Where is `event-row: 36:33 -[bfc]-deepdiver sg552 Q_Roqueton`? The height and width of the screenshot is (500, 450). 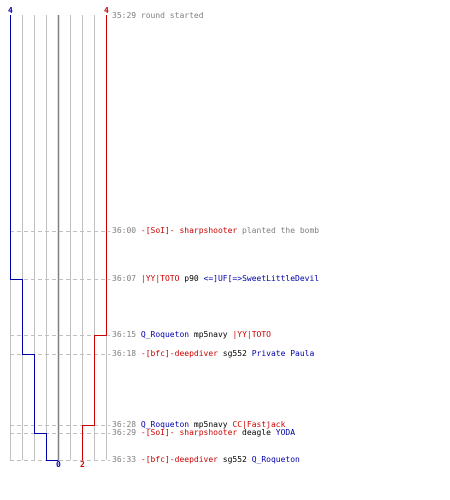 event-row: 36:33 -[bfc]-deepdiver sg552 Q_Roqueton is located at coordinates (206, 460).